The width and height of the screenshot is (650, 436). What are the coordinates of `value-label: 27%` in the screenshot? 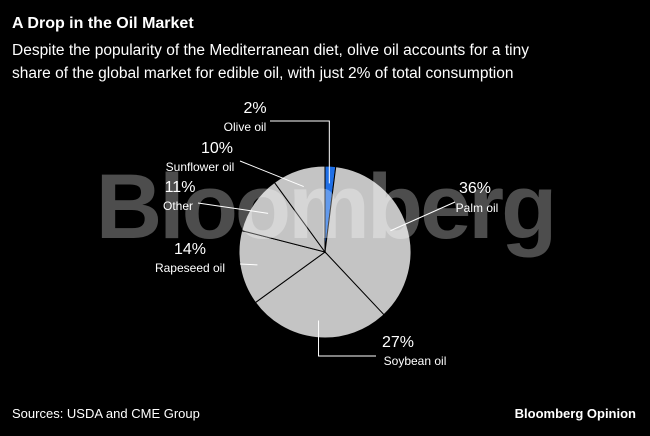 It's located at (398, 342).